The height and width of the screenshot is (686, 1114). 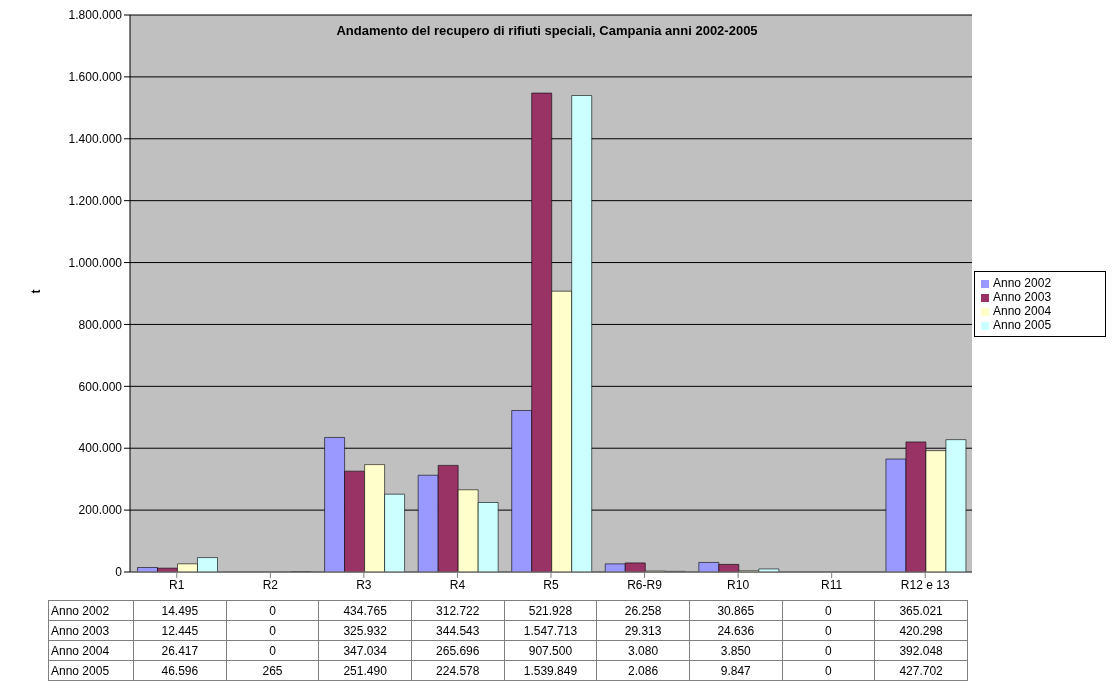 What do you see at coordinates (643, 670) in the screenshot?
I see `data-label: 2.086` at bounding box center [643, 670].